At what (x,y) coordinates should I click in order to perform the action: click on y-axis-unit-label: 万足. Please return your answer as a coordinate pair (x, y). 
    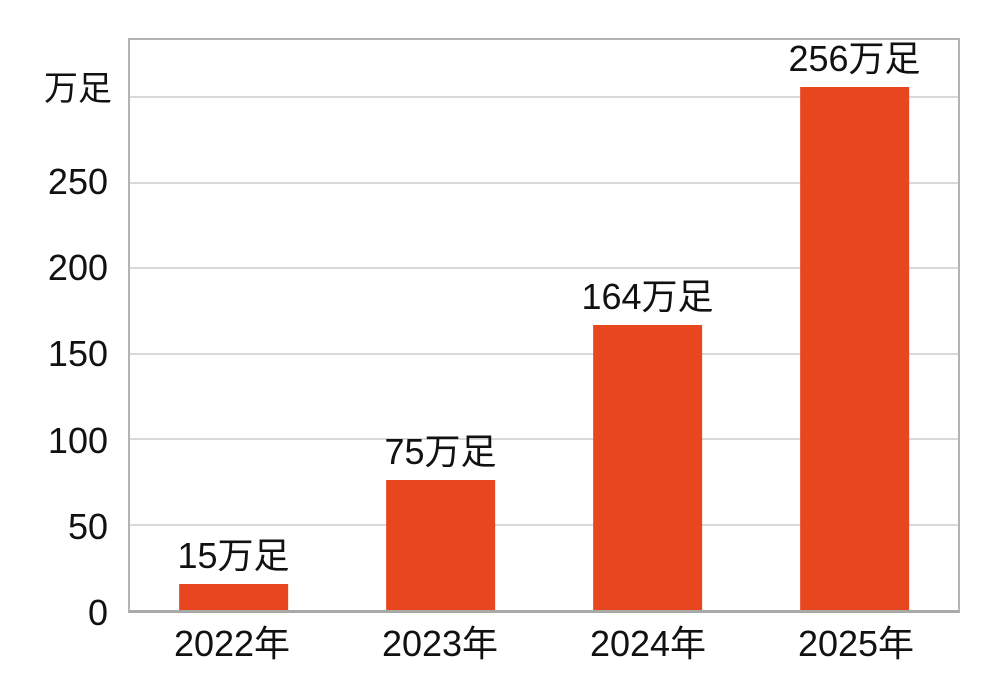
    Looking at the image, I should click on (78, 89).